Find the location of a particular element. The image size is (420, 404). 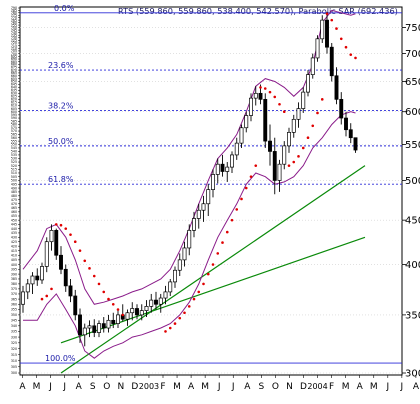

left-tick-label: 765 is located at coordinates (14, 20).